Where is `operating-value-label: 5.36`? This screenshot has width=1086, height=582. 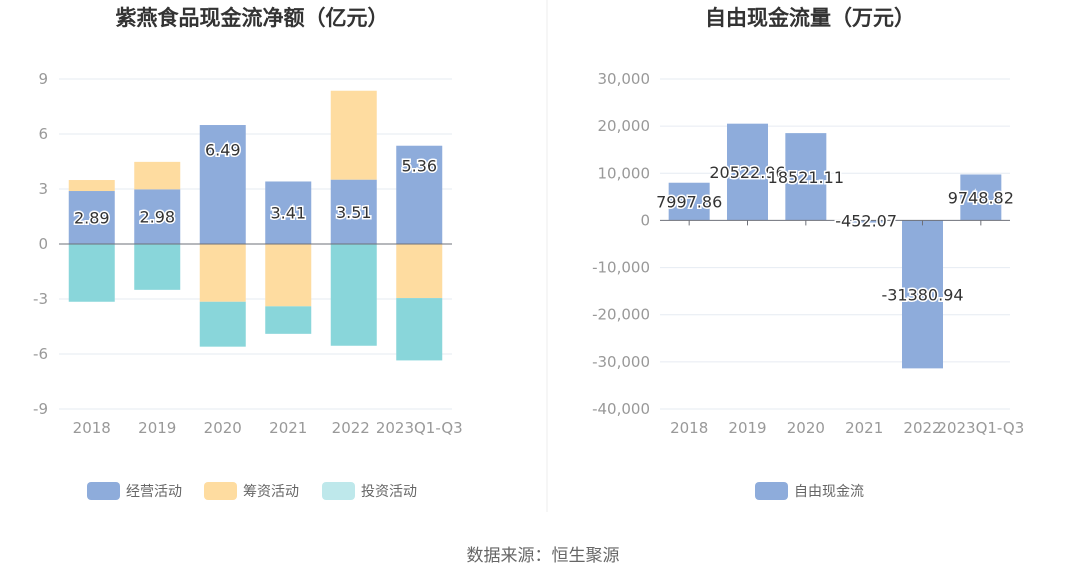
operating-value-label: 5.36 is located at coordinates (419, 166).